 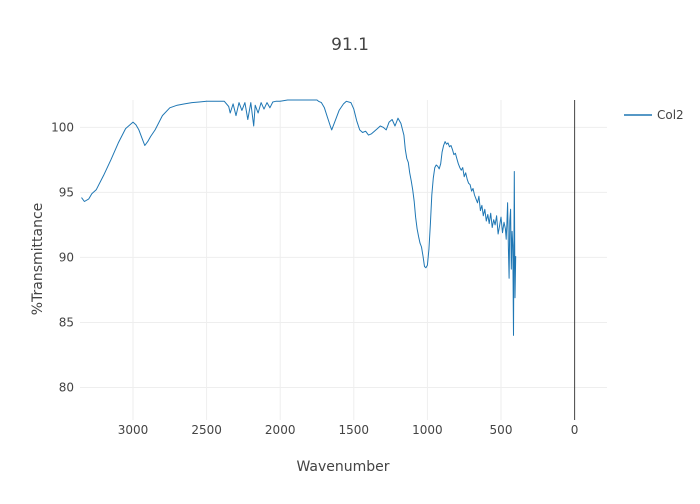 I want to click on y-axis-title: %Transmittance, so click(x=38, y=259).